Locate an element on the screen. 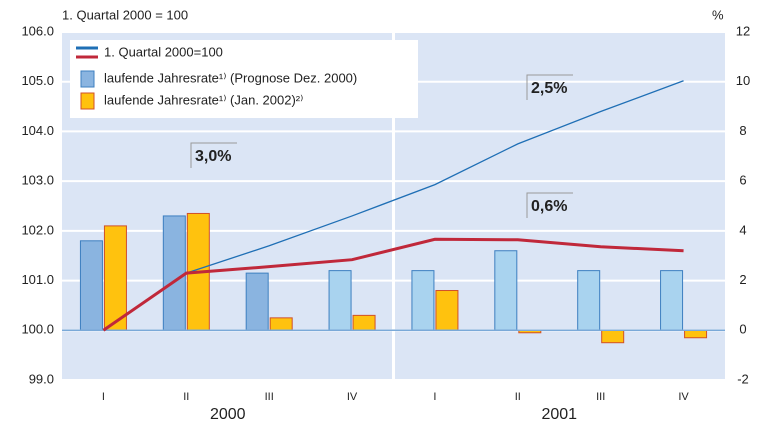 This screenshot has height=423, width=764. y2-tick-label: -2 is located at coordinates (743, 378).